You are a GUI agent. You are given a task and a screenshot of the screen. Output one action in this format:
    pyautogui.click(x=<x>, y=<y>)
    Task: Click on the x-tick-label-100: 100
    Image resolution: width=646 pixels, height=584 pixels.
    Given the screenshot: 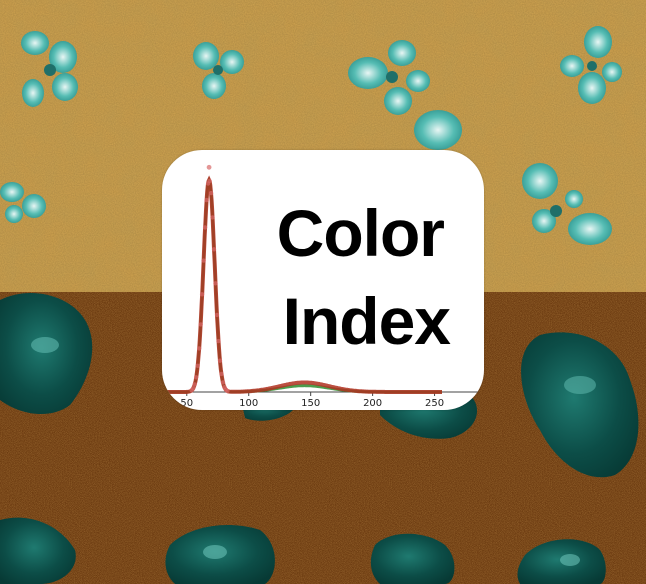 What is the action you would take?
    pyautogui.click(x=248, y=403)
    